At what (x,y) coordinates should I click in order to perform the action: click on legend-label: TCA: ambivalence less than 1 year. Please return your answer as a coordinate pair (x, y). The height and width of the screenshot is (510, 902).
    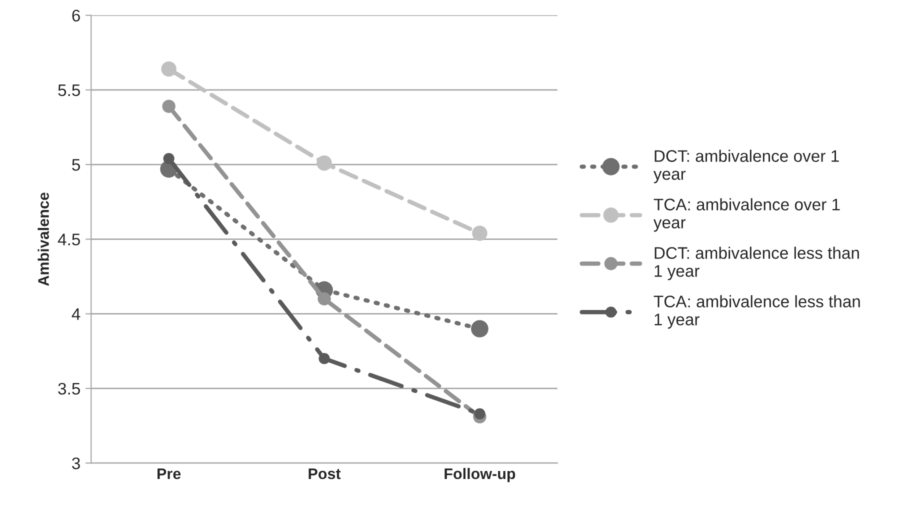
    Looking at the image, I should click on (757, 312).